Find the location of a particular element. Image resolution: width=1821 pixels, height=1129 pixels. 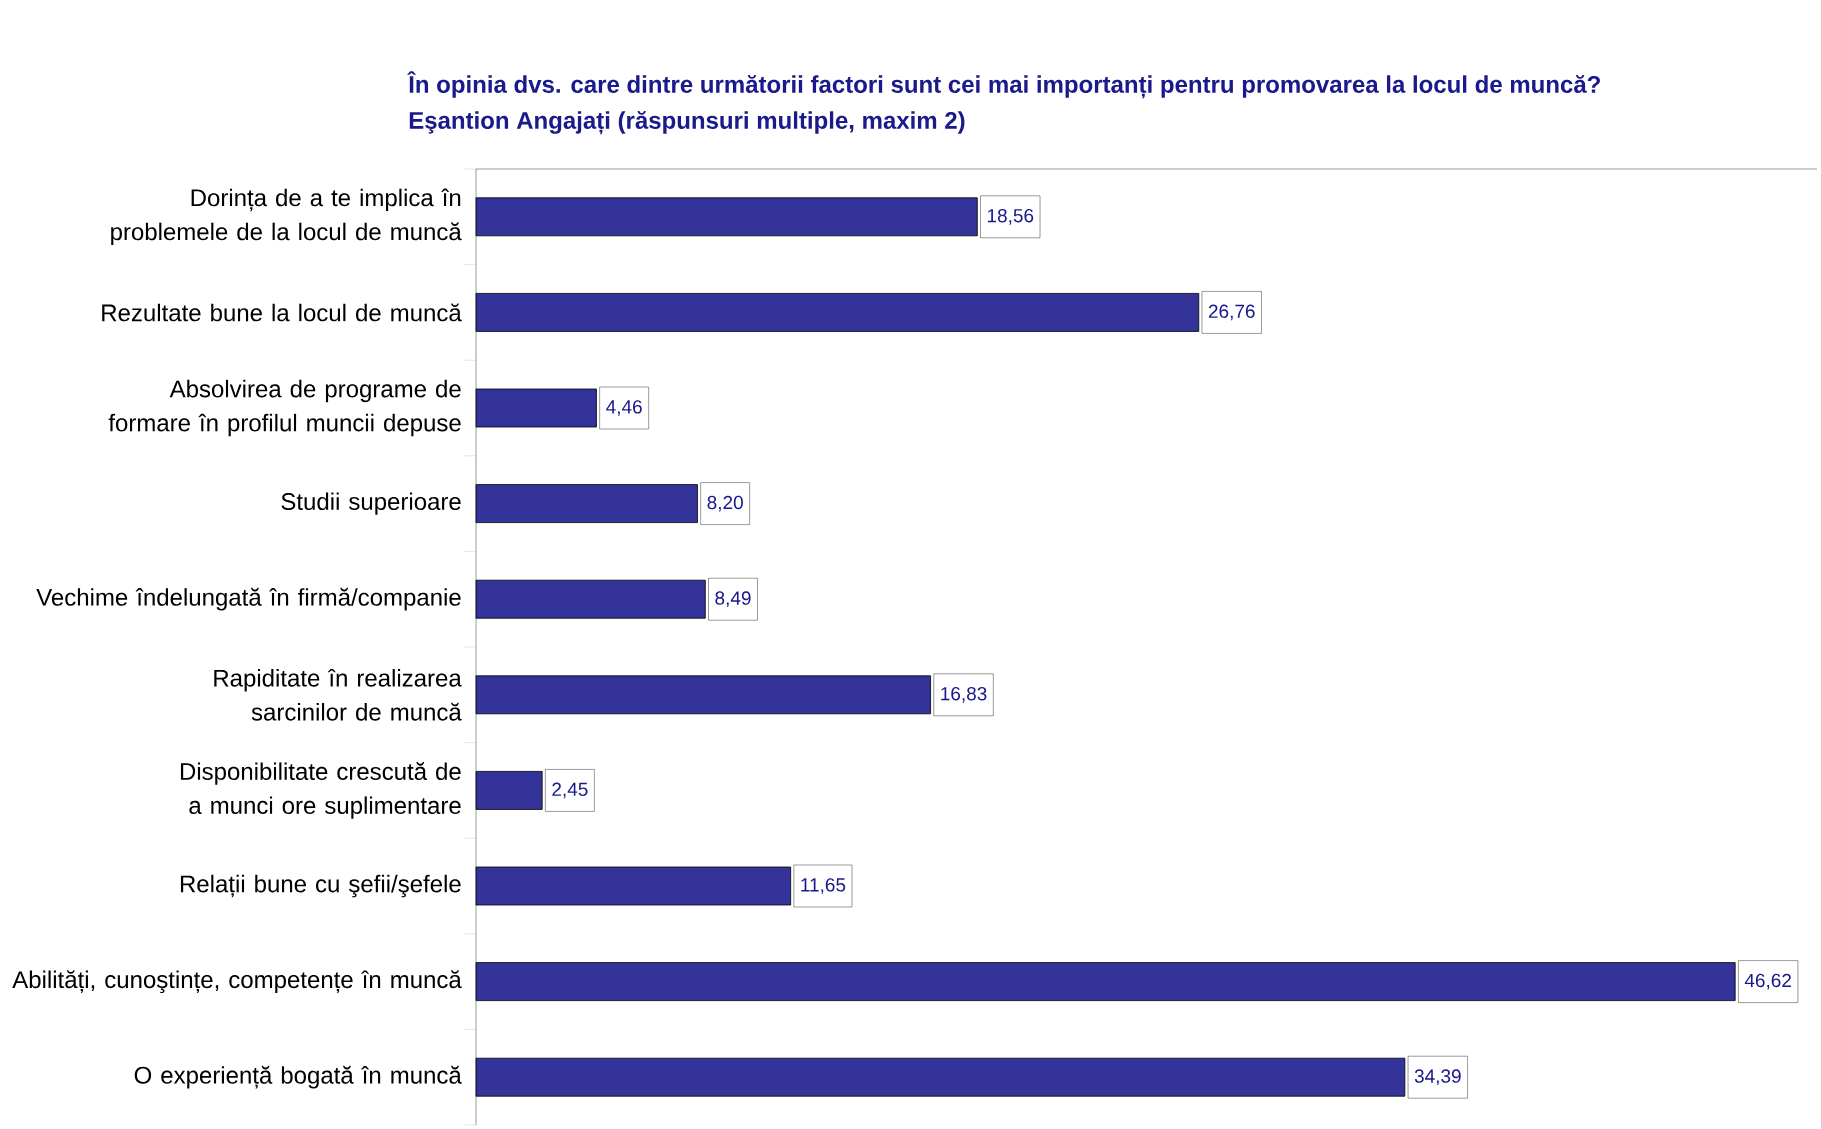

y-tick-label: Vechime îndelungată în firmă/companie is located at coordinates (248, 599).